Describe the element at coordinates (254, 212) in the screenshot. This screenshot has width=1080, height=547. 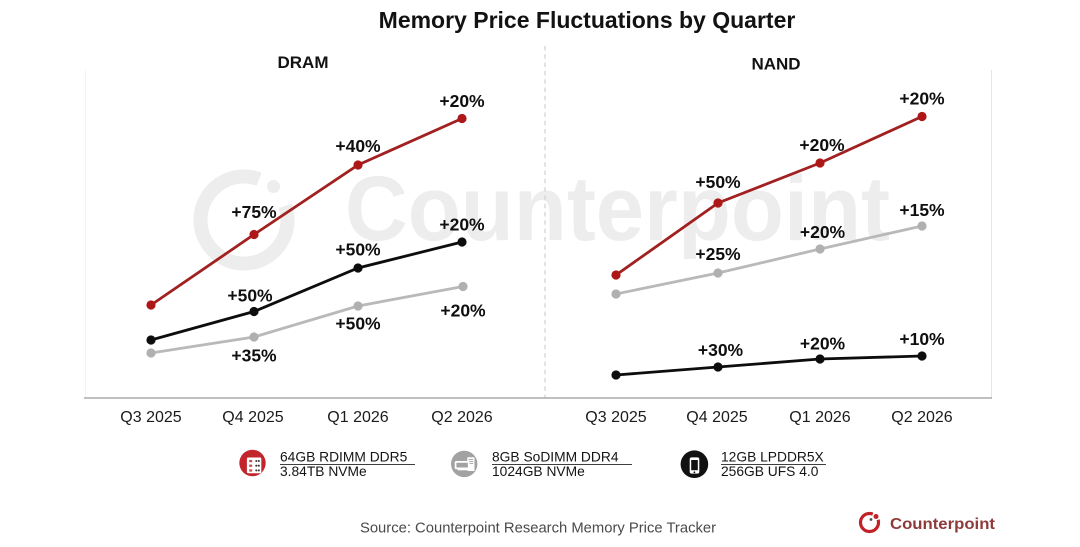
I see `svg-text: +75%` at that location.